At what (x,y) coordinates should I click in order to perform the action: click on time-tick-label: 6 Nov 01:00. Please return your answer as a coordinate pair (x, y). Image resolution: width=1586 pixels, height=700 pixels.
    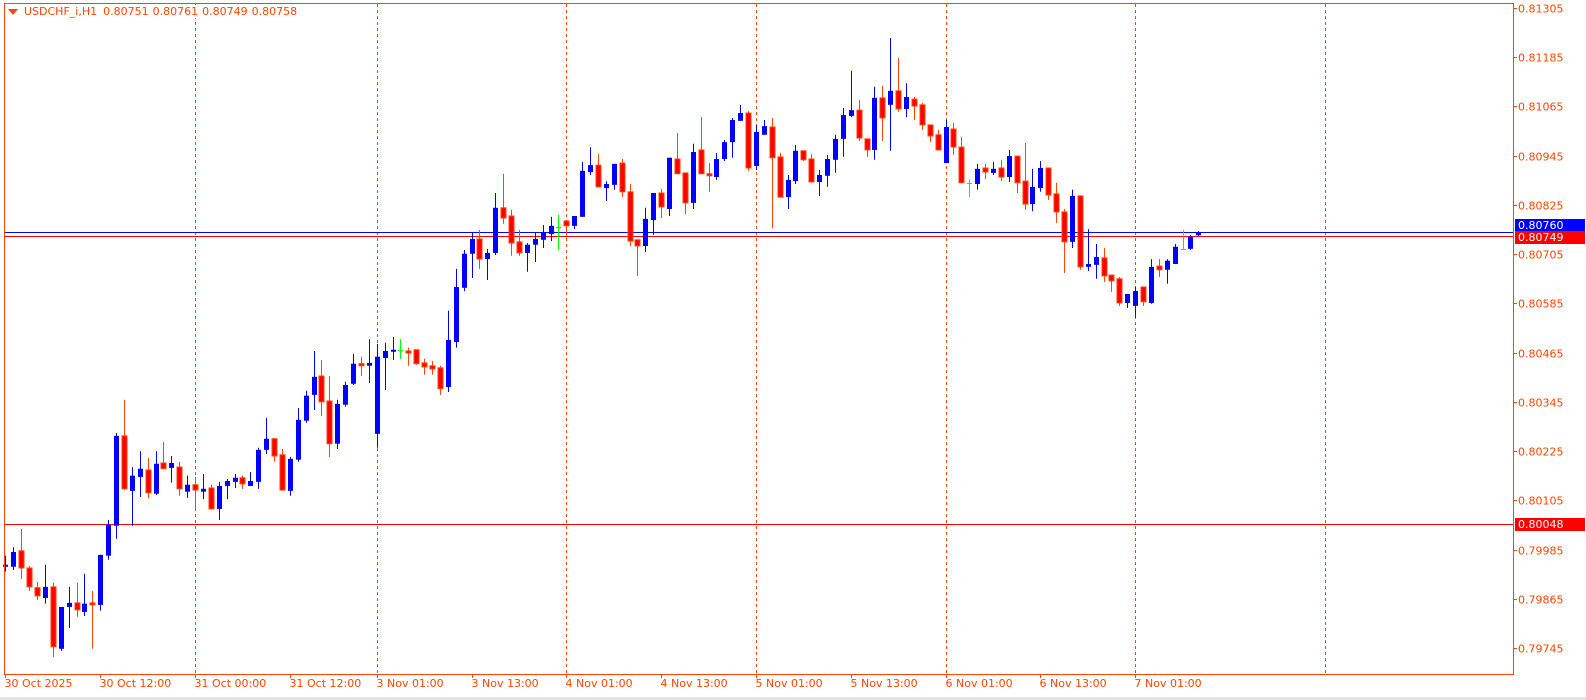
    Looking at the image, I should click on (979, 683).